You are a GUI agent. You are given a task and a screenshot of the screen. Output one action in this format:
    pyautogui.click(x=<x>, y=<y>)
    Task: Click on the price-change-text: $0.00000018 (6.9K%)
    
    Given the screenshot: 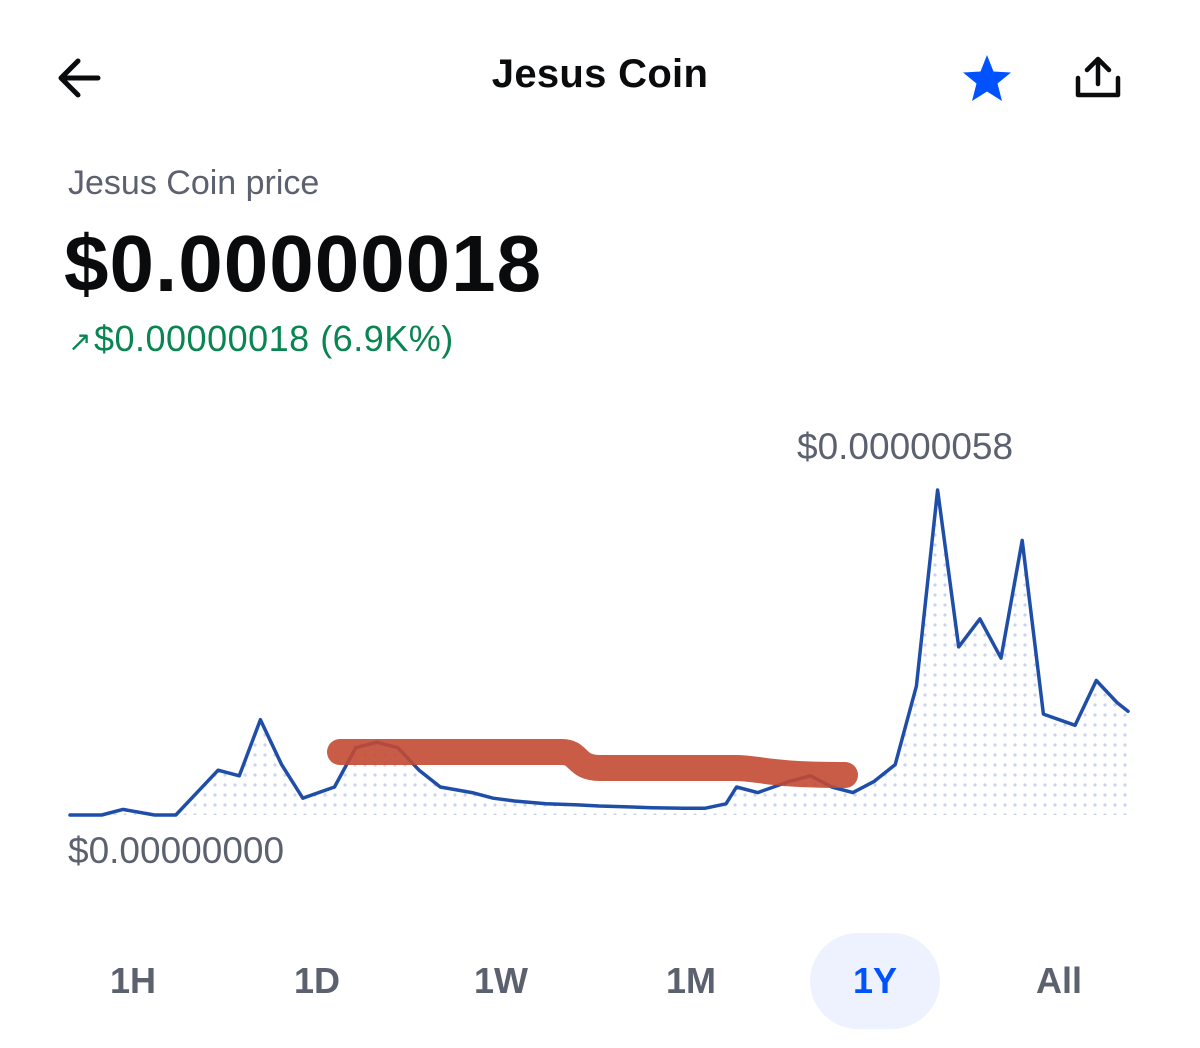 What is the action you would take?
    pyautogui.click(x=273, y=338)
    